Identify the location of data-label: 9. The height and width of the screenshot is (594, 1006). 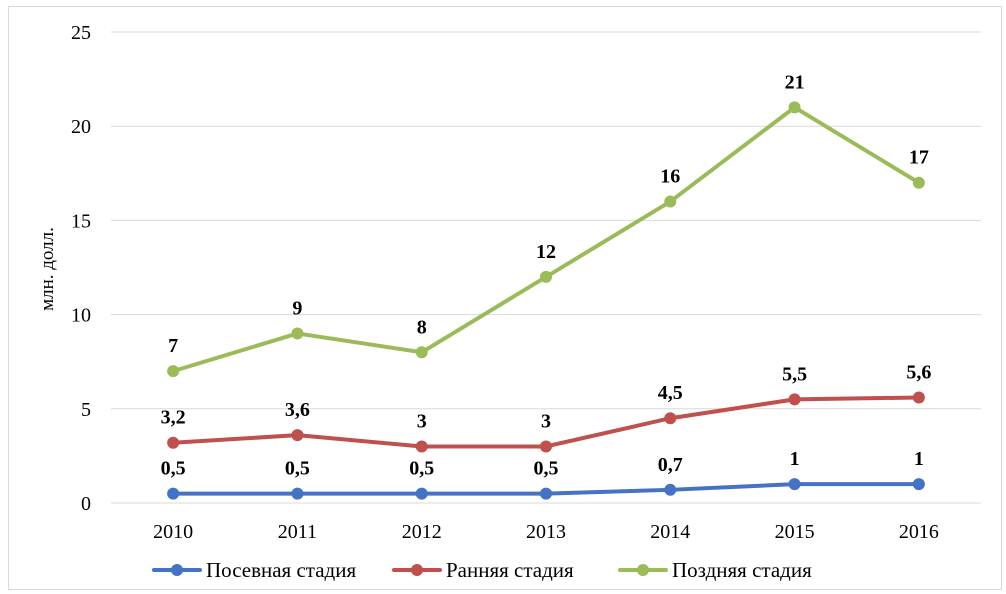
(297, 308).